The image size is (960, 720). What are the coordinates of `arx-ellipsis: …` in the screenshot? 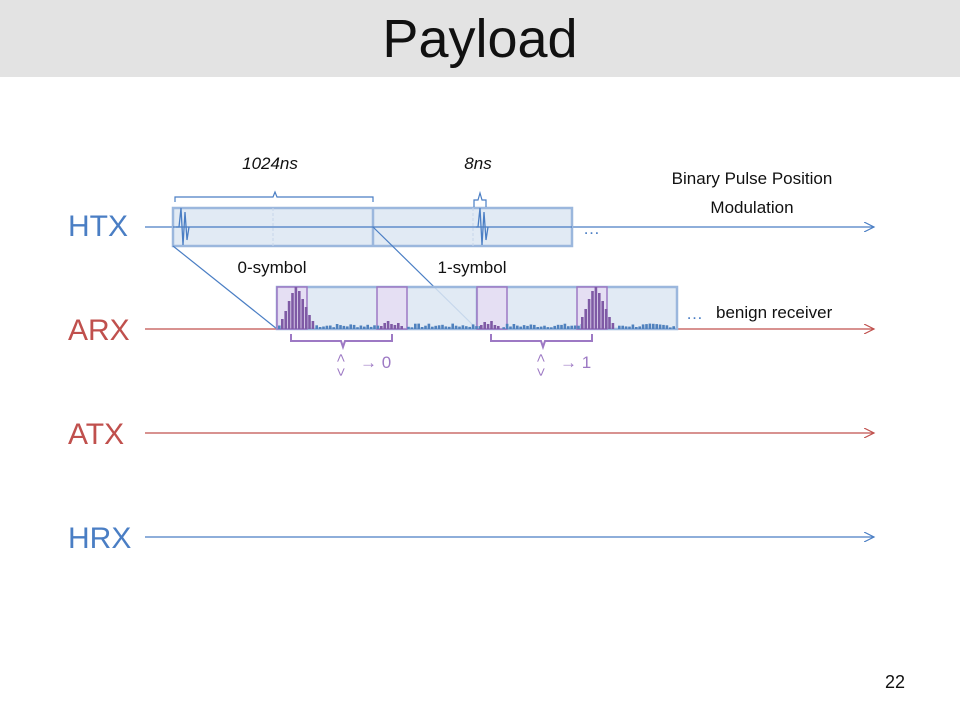 It's located at (694, 313).